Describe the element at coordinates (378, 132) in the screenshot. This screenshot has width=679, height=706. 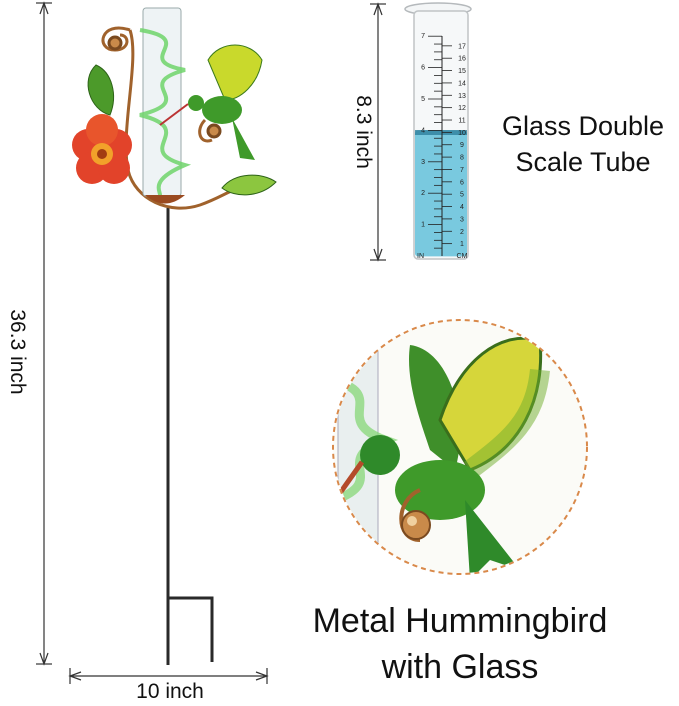
I see `tube-dimension-line` at that location.